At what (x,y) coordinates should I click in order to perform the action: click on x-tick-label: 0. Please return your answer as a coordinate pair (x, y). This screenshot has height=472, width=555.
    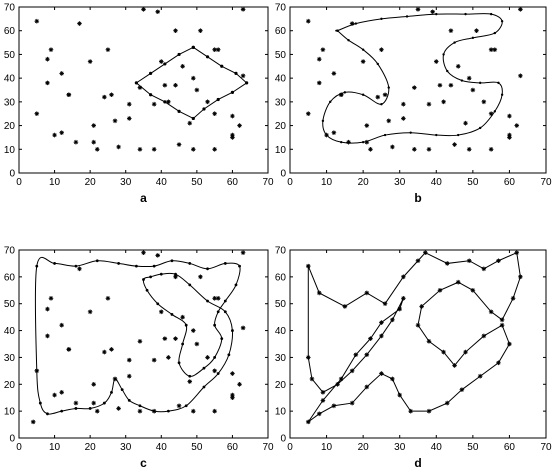
    Looking at the image, I should click on (19, 182).